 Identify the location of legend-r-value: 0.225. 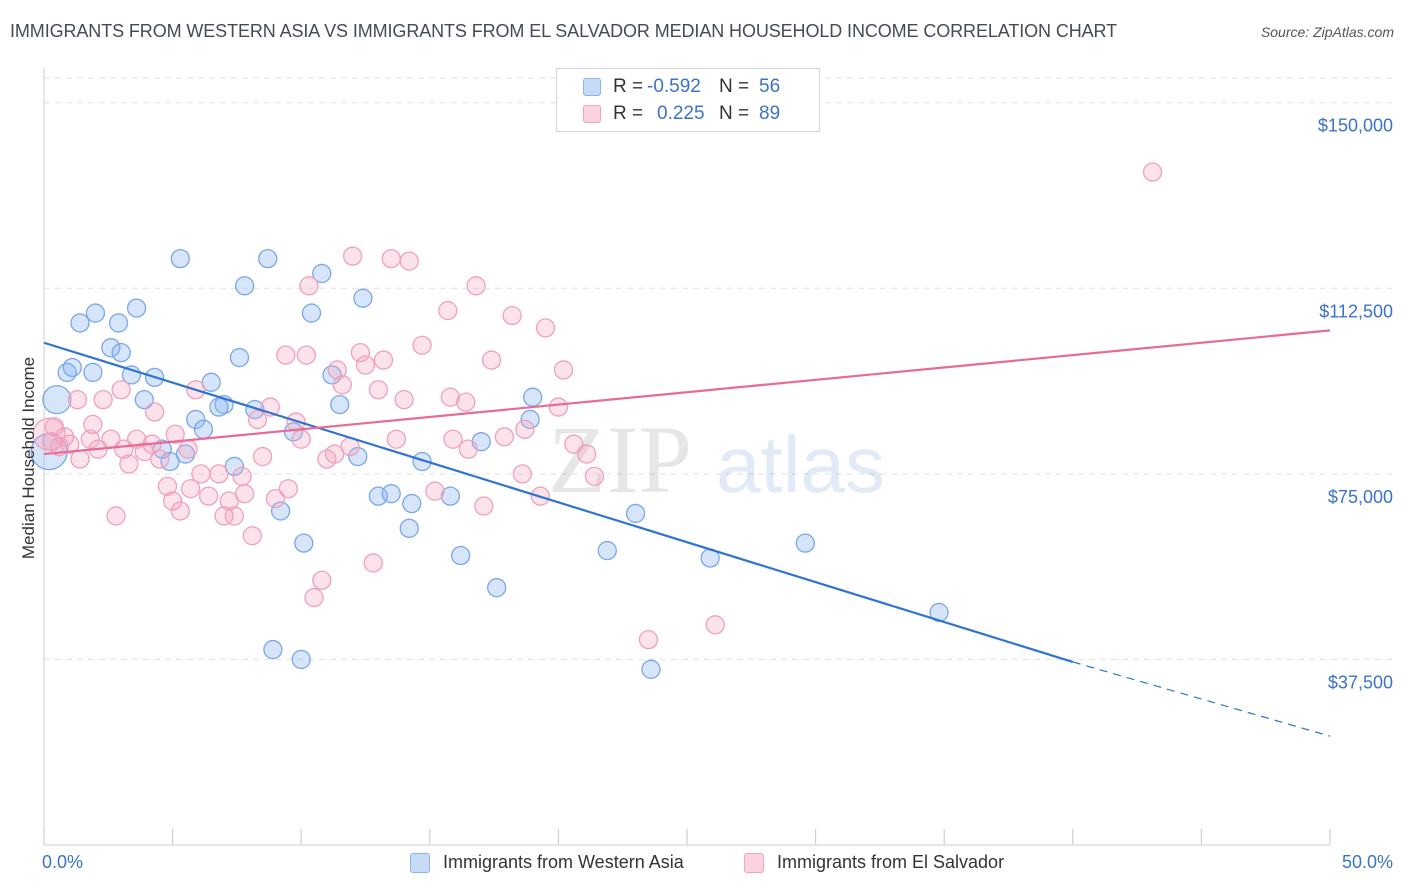
(681, 113).